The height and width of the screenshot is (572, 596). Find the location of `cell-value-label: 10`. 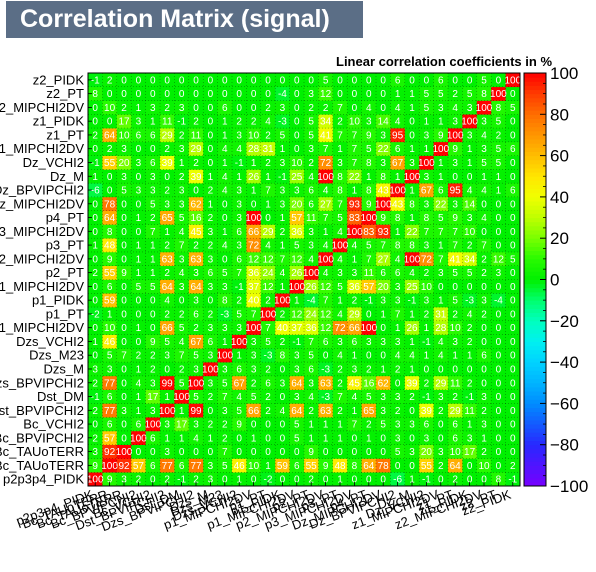

cell-value-label: 10 is located at coordinates (427, 287).